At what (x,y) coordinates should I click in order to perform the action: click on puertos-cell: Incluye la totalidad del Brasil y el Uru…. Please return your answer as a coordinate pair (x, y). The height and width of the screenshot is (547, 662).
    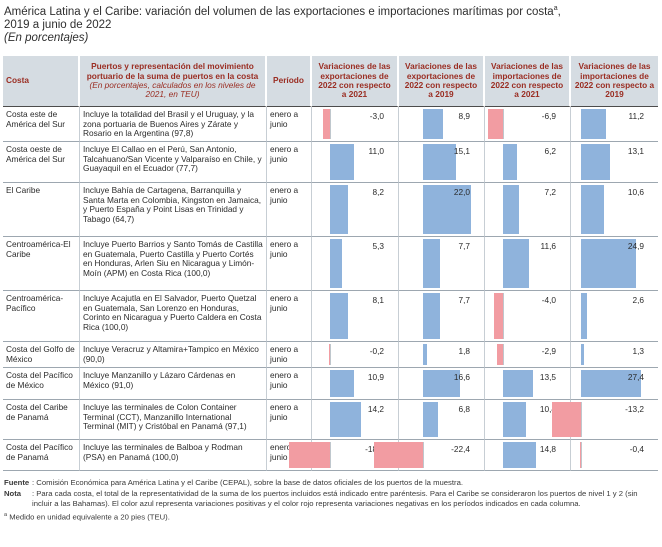
    Looking at the image, I should click on (173, 124).